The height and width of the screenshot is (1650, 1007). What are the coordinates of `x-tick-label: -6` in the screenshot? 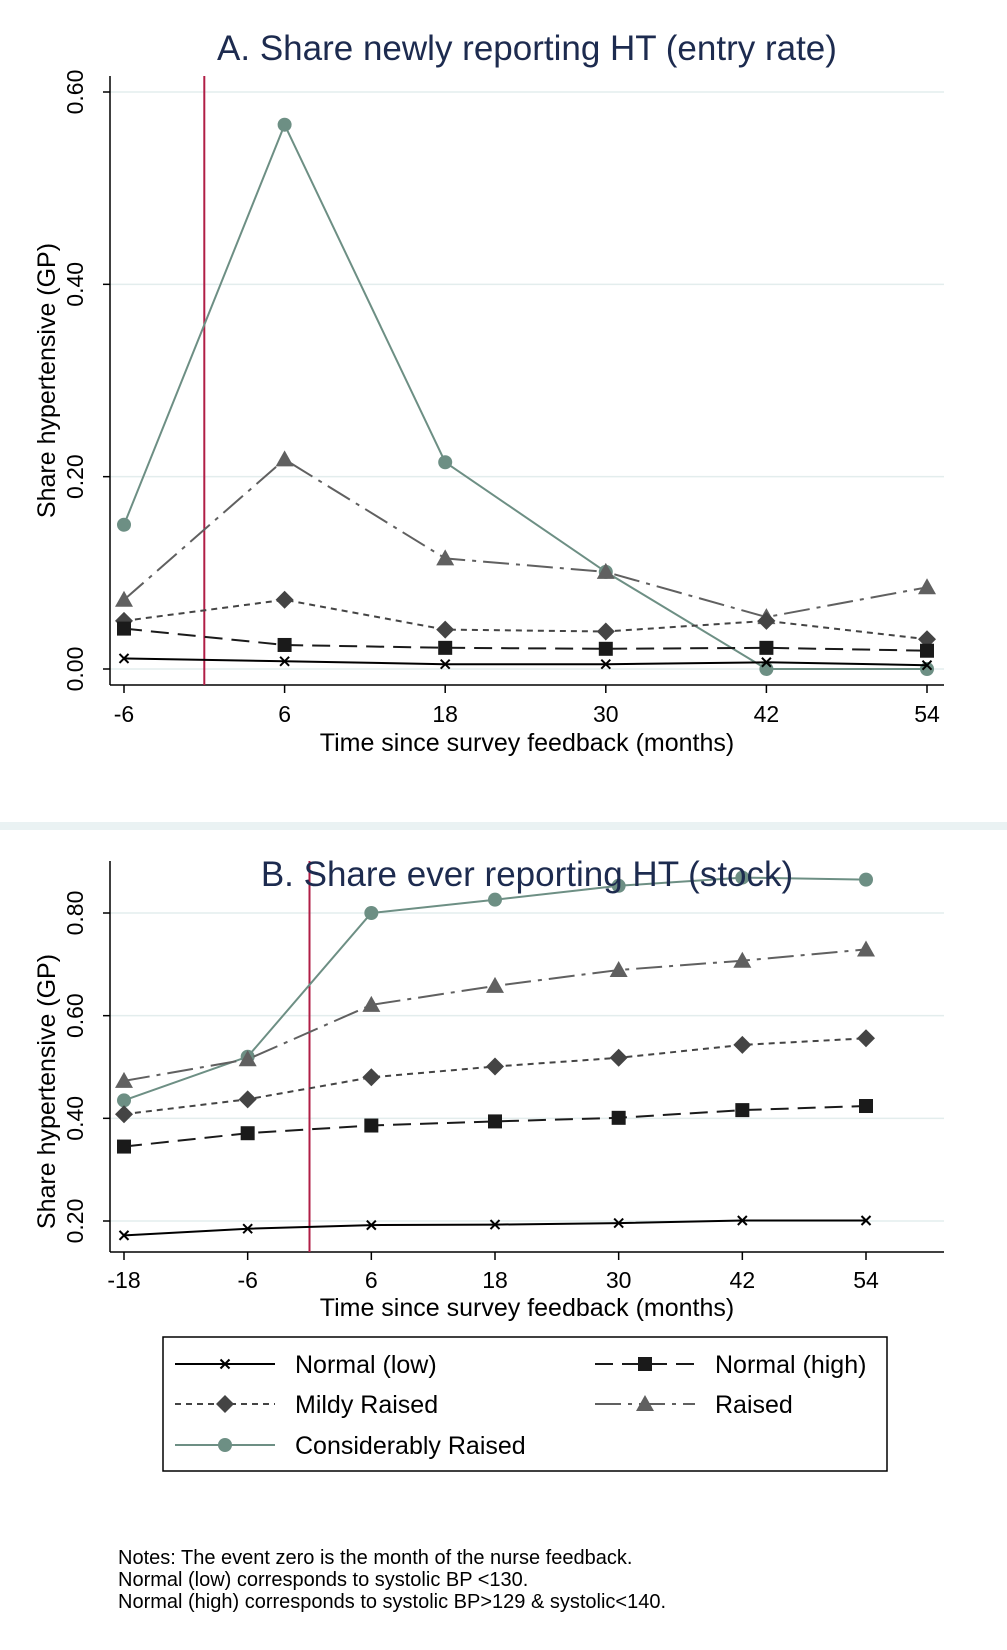 It's located at (124, 714).